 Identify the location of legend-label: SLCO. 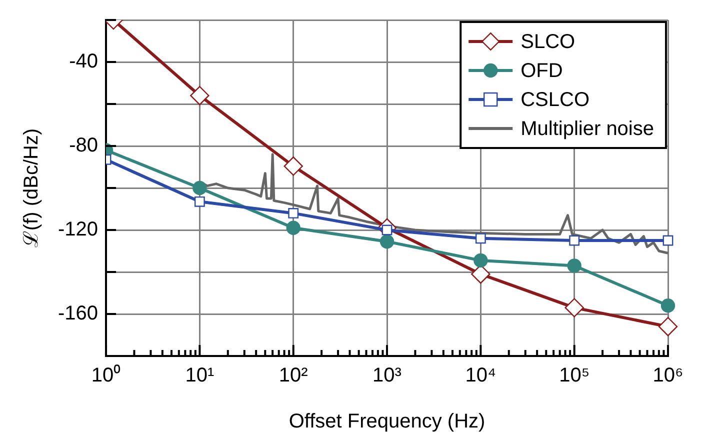
(548, 42).